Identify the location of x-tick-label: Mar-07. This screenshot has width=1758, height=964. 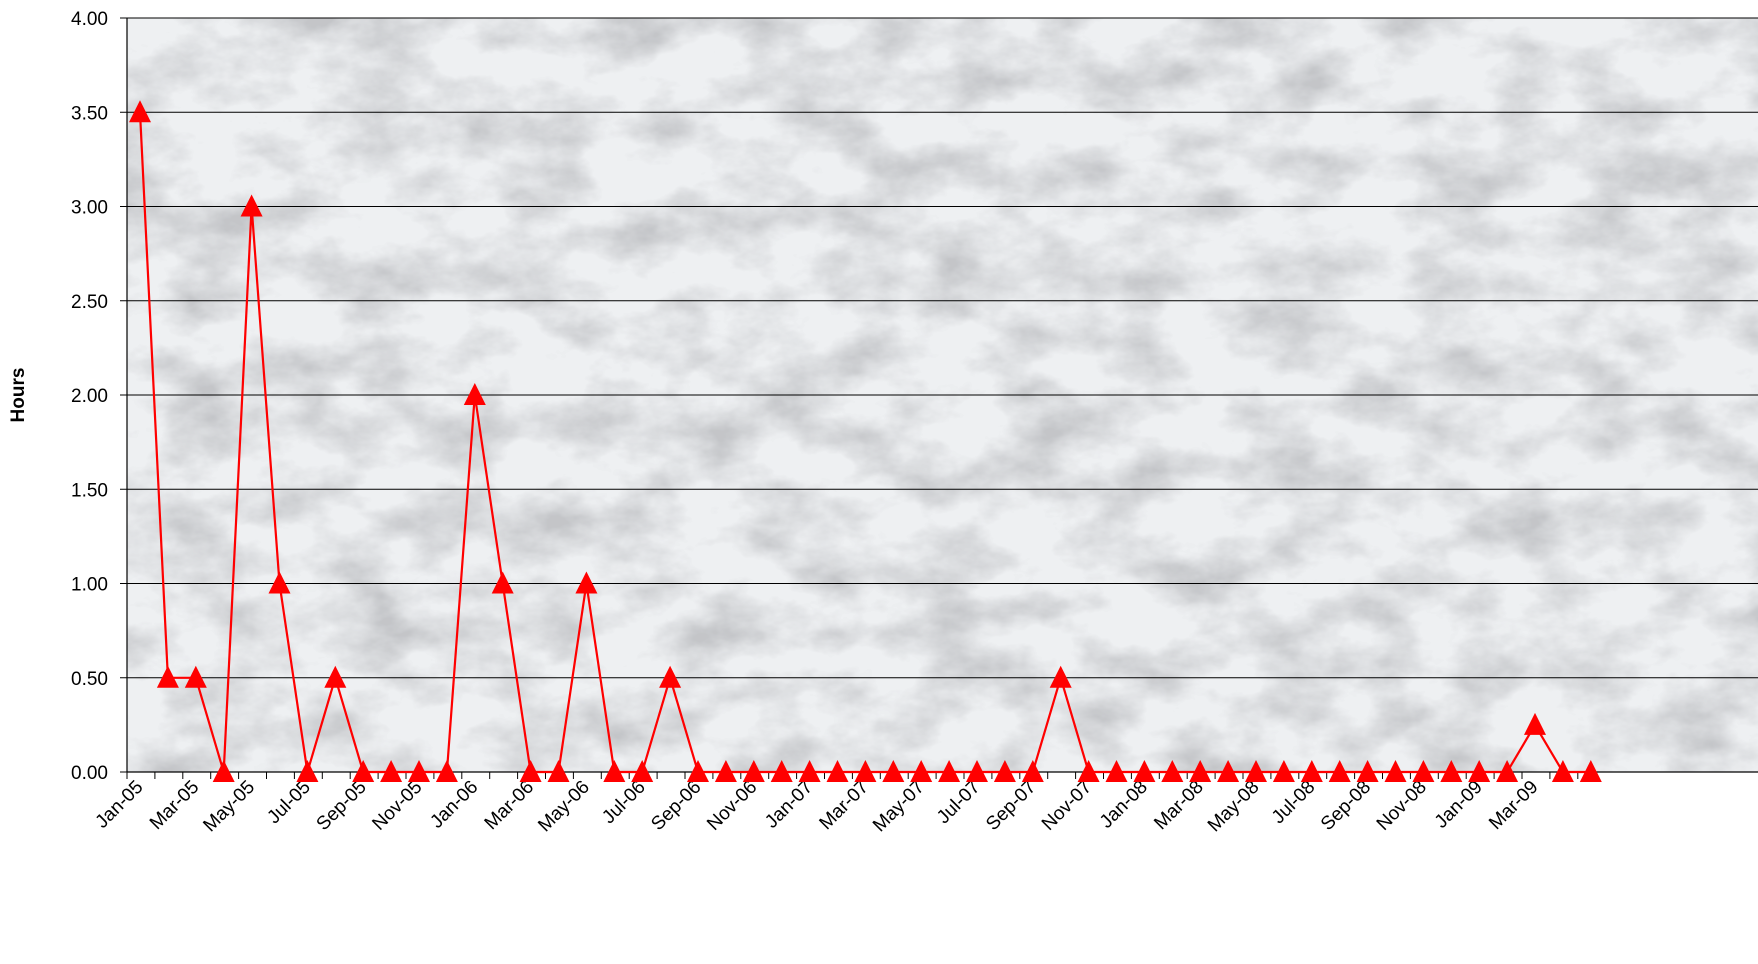
(844, 805).